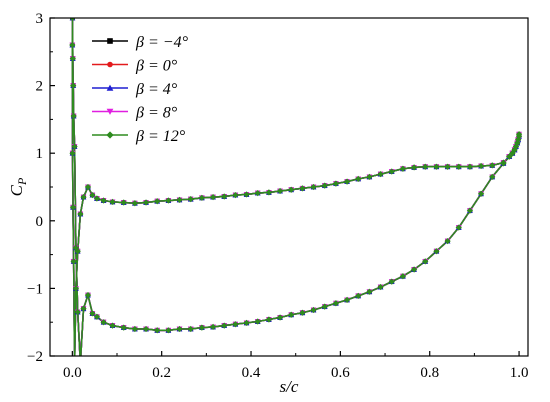  I want to click on legend: β = −4° β = 0° β = 4° β = 8° β = 12°, so click(140, 89).